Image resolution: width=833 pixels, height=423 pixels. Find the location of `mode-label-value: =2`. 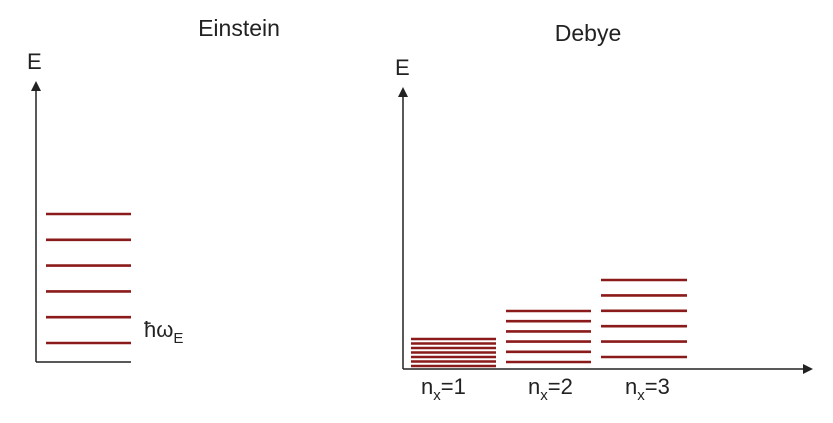

mode-label-value: =2 is located at coordinates (560, 386).